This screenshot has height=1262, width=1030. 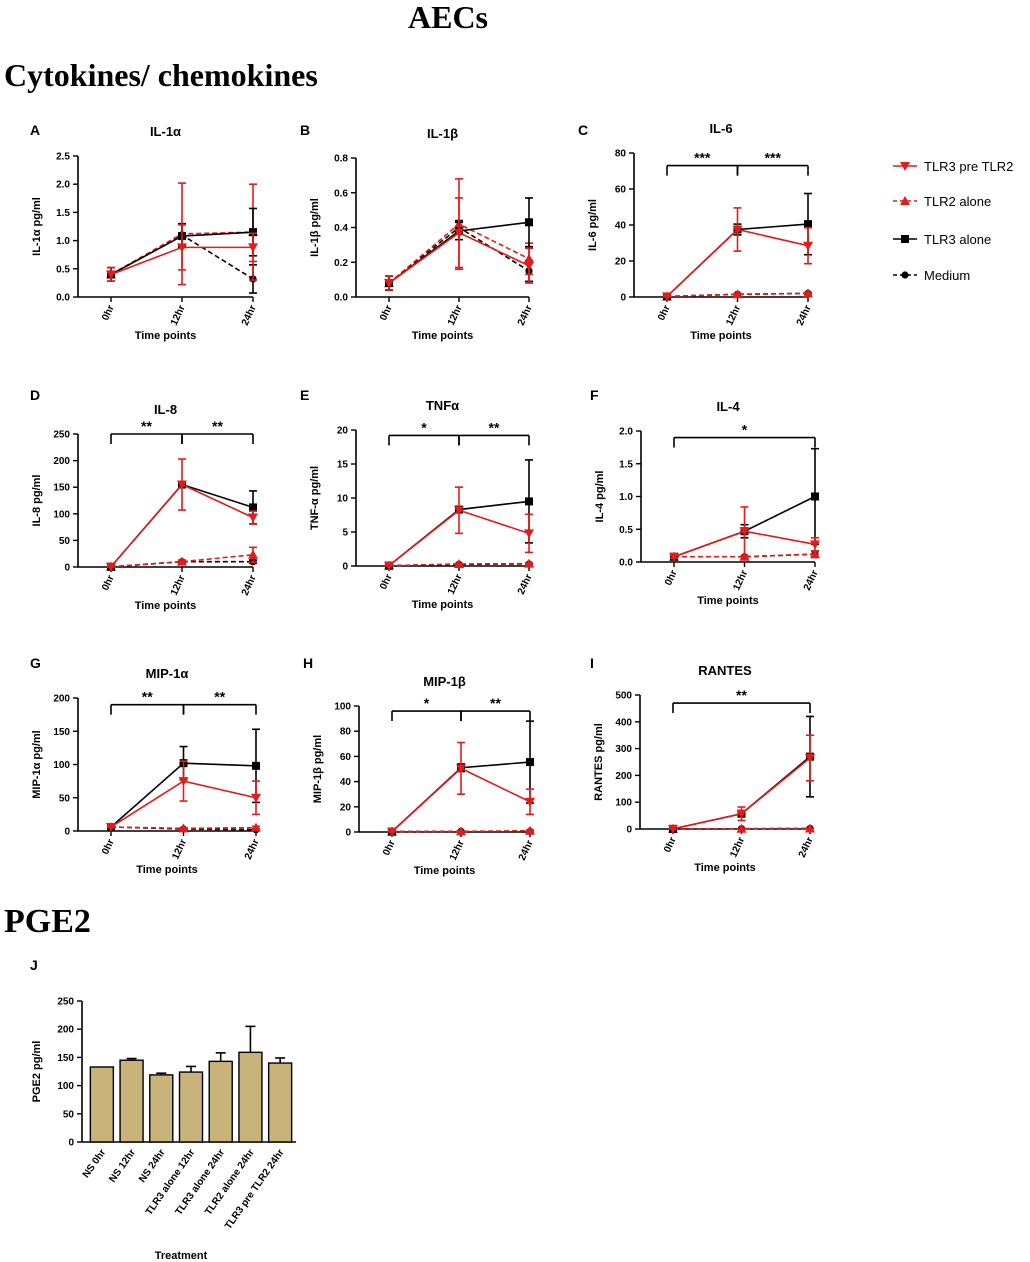 I want to click on x-tick-label: TLR3 pre TLR2 24hr, so click(x=255, y=1189).